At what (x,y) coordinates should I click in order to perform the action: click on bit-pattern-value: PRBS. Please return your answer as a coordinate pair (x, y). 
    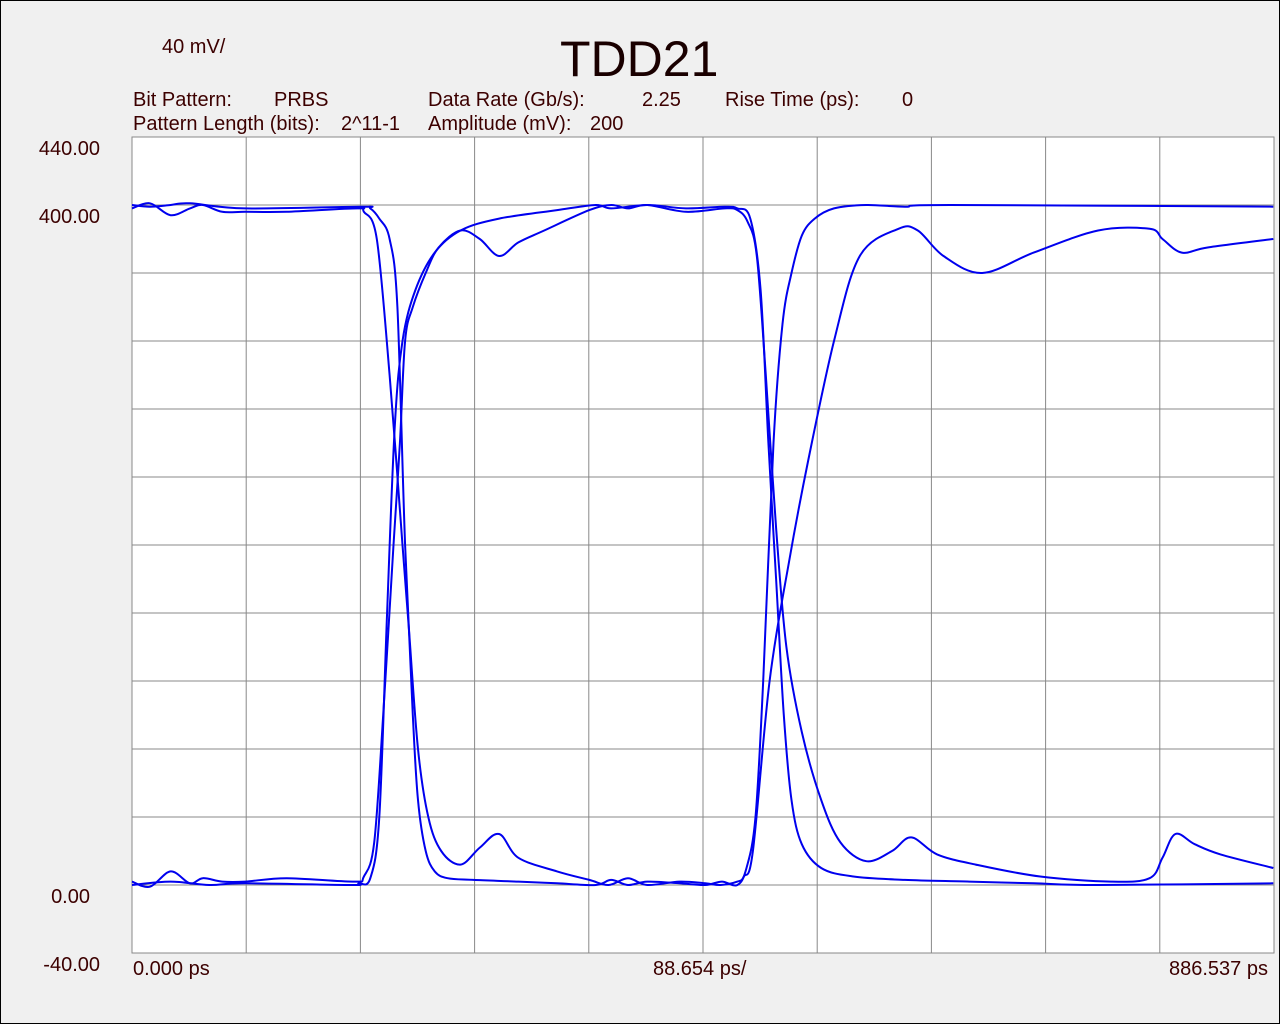
    Looking at the image, I should click on (301, 100).